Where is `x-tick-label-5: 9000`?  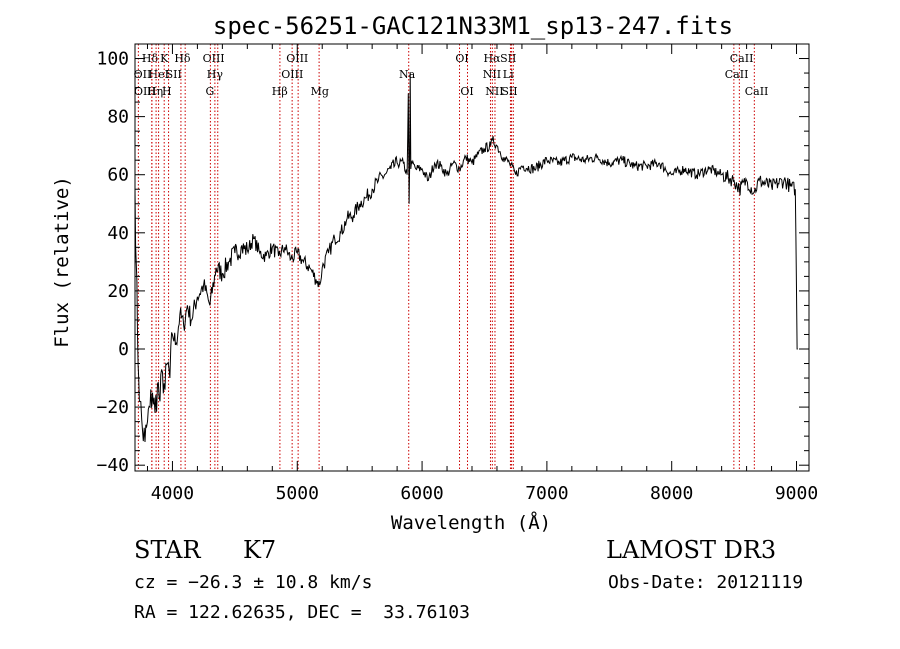 x-tick-label-5: 9000 is located at coordinates (796, 493).